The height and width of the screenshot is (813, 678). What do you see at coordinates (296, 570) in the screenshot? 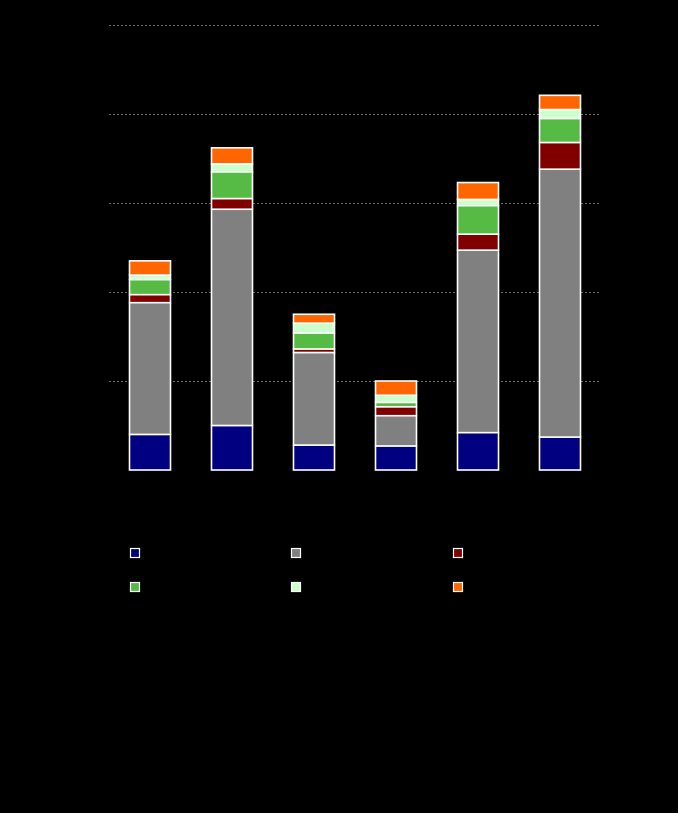
I see `legend` at bounding box center [296, 570].